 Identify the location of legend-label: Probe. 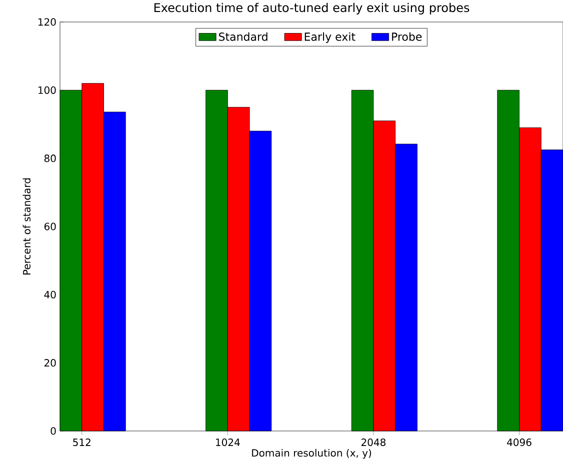
(407, 36).